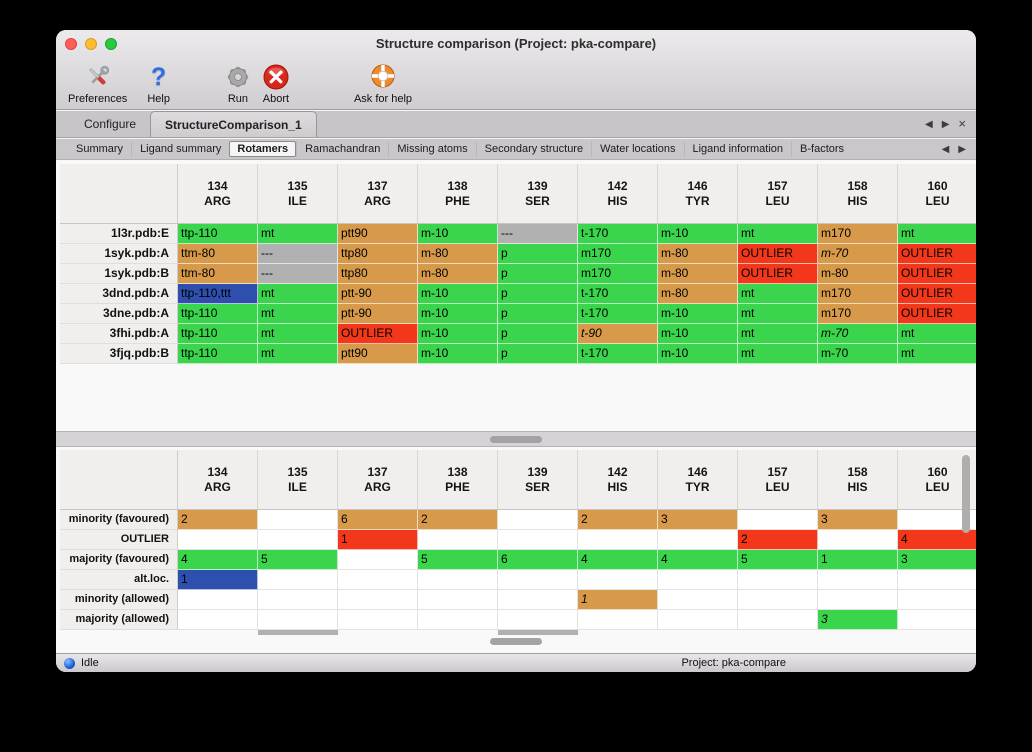 The width and height of the screenshot is (1032, 752). What do you see at coordinates (378, 234) in the screenshot?
I see `rotamer-cell: ptt90` at bounding box center [378, 234].